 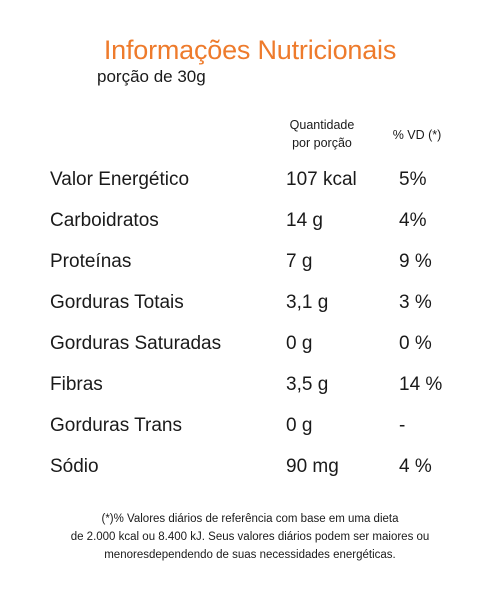 I want to click on nutrient-name: Sódio, so click(x=74, y=466).